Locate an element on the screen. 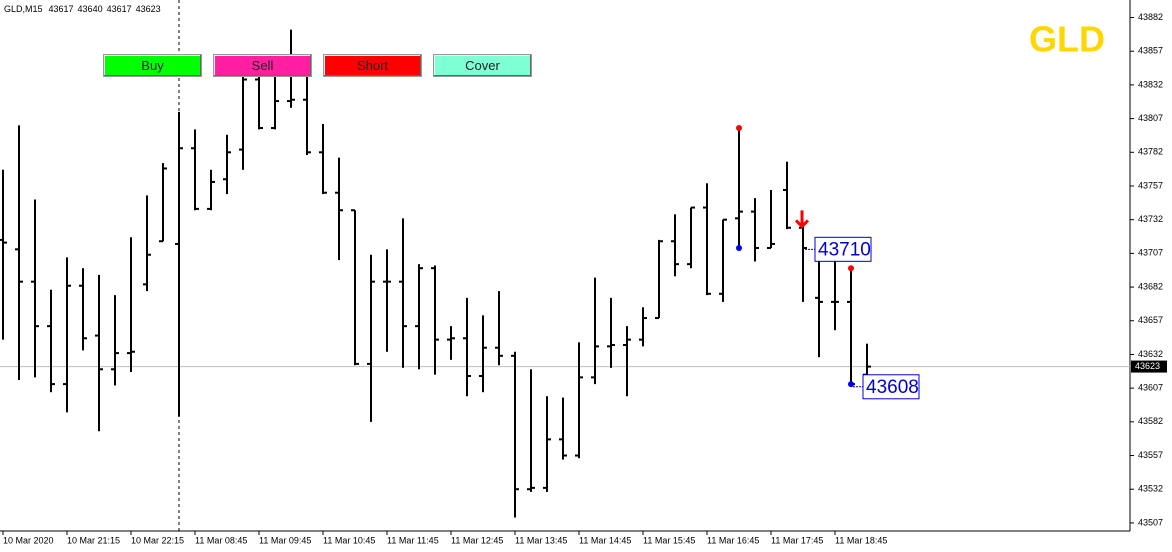 Image resolution: width=1172 pixels, height=552 pixels. y-tick-label: 43832 is located at coordinates (1150, 84).